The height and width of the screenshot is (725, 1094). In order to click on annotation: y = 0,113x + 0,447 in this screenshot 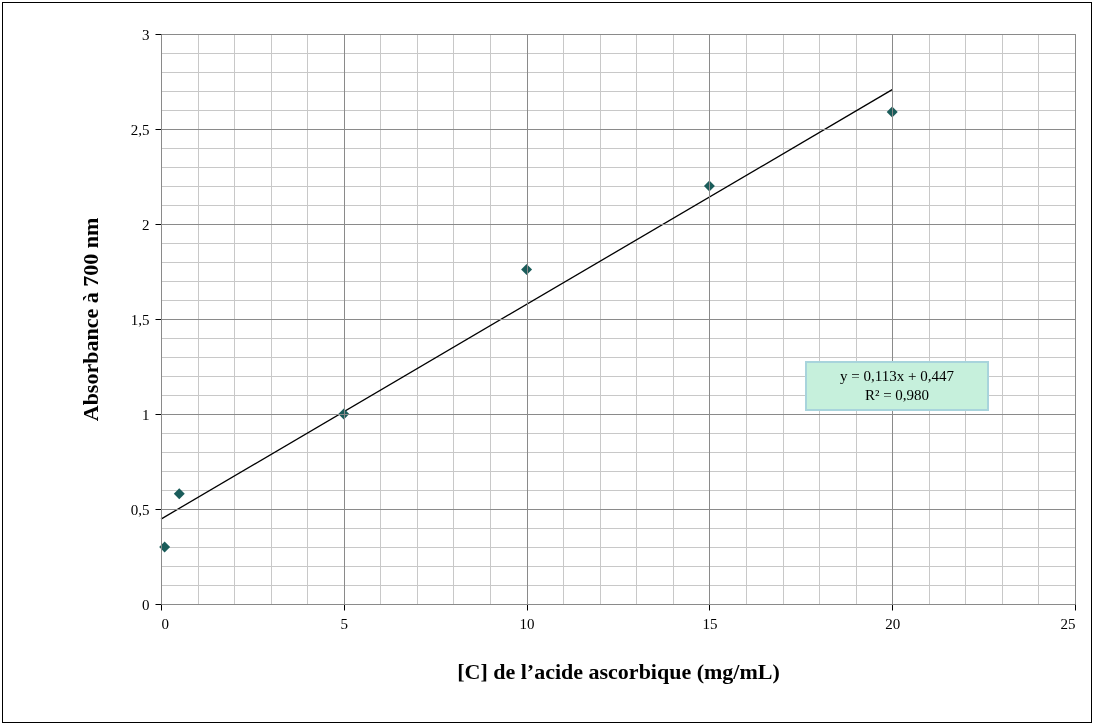, I will do `click(897, 376)`.